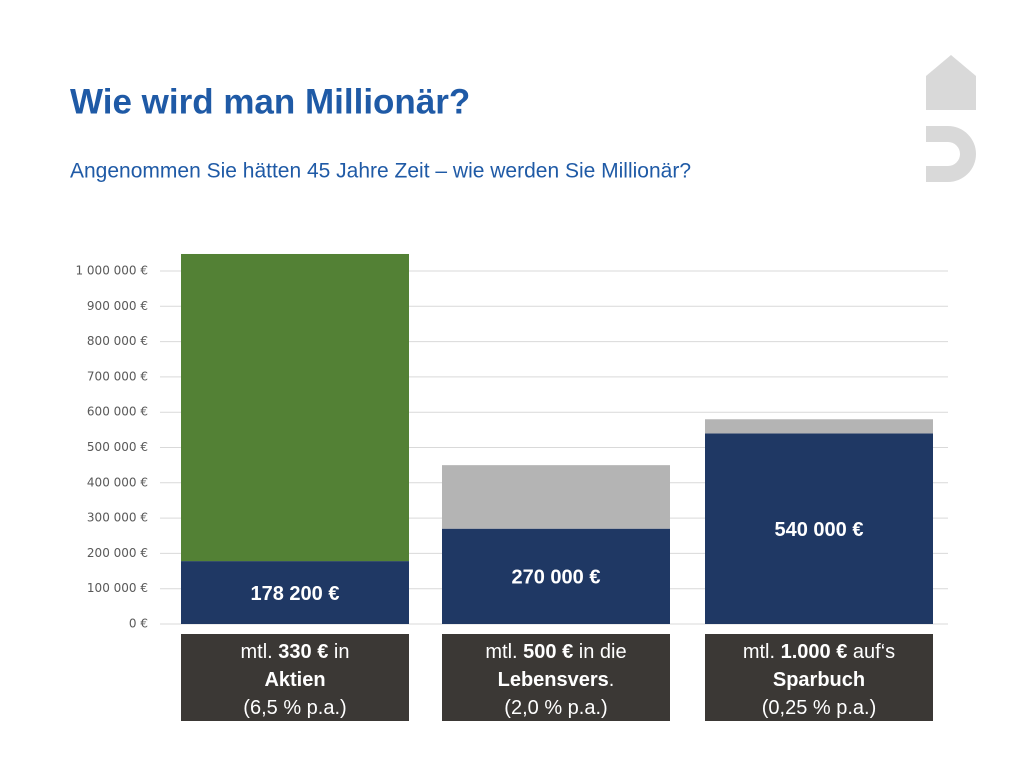 The height and width of the screenshot is (768, 1024). I want to click on category-label-part: Aktien, so click(294, 680).